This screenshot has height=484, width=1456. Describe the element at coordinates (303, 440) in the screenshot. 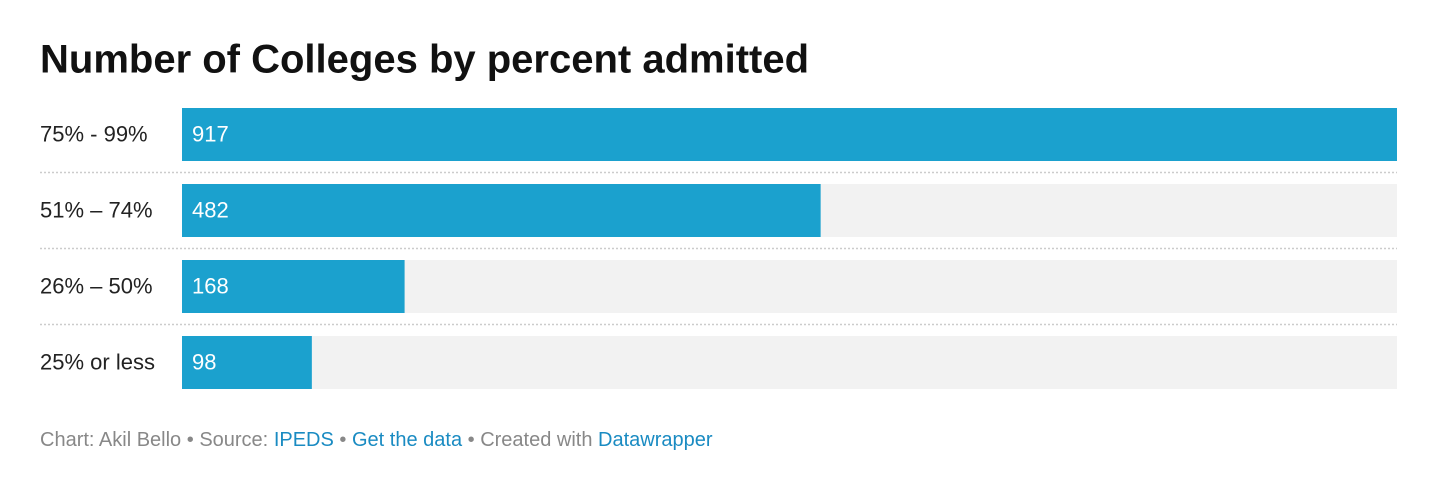

I see `source-link: IPEDS` at that location.